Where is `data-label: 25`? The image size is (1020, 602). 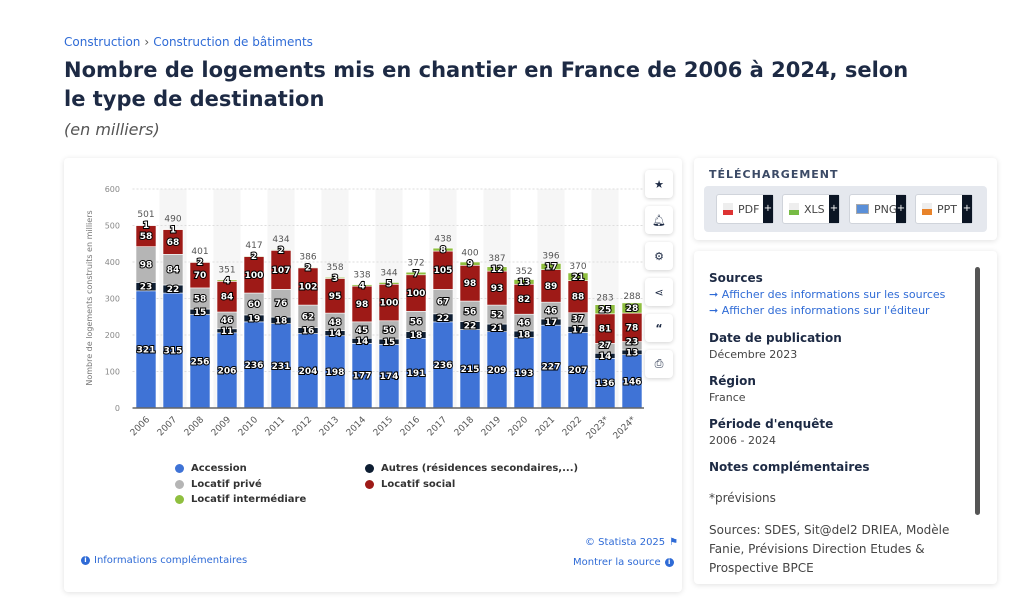
data-label: 25 is located at coordinates (605, 310).